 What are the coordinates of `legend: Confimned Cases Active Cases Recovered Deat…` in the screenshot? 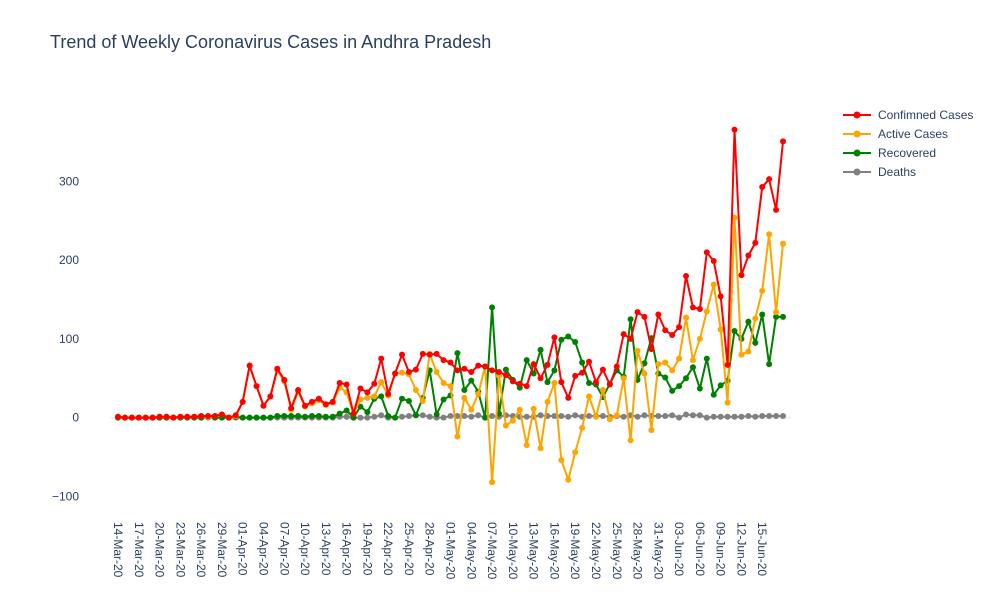 It's located at (908, 143).